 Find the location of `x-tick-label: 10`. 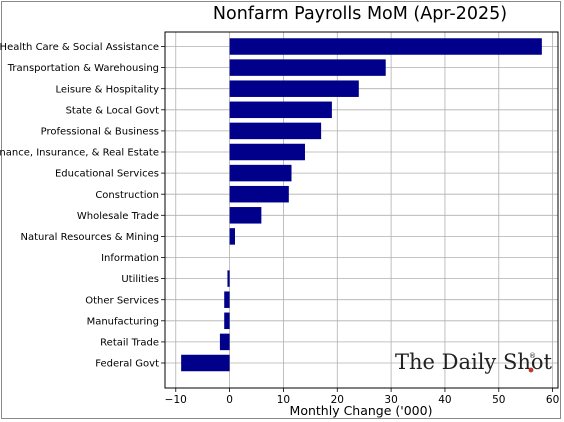

x-tick-label: 10 is located at coordinates (283, 400).